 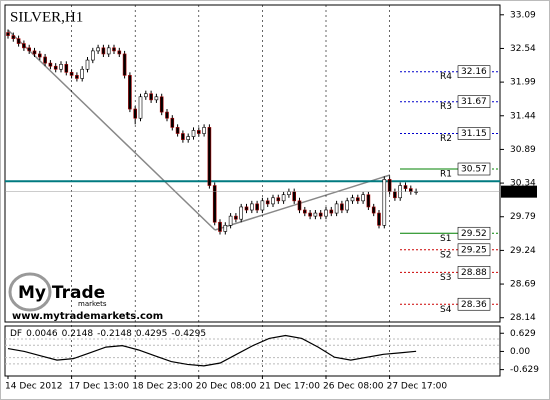 I want to click on pivot-value: 29.52, so click(x=474, y=234).